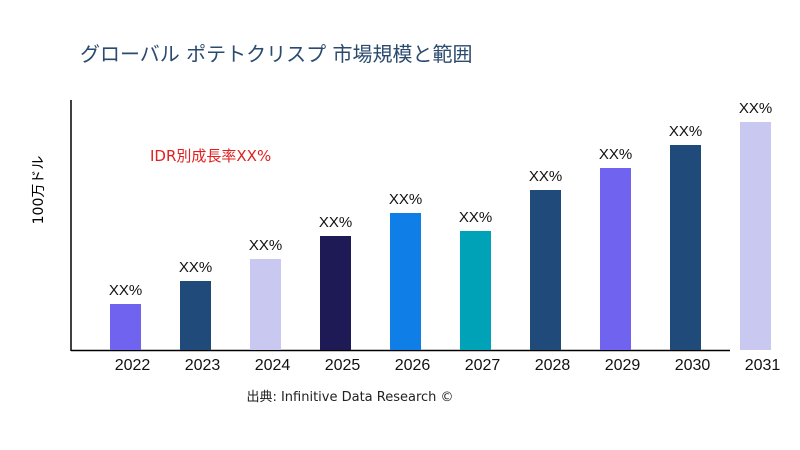 The width and height of the screenshot is (800, 450). What do you see at coordinates (350, 397) in the screenshot?
I see `source-note: 出典: Infinitive Data Research ©` at bounding box center [350, 397].